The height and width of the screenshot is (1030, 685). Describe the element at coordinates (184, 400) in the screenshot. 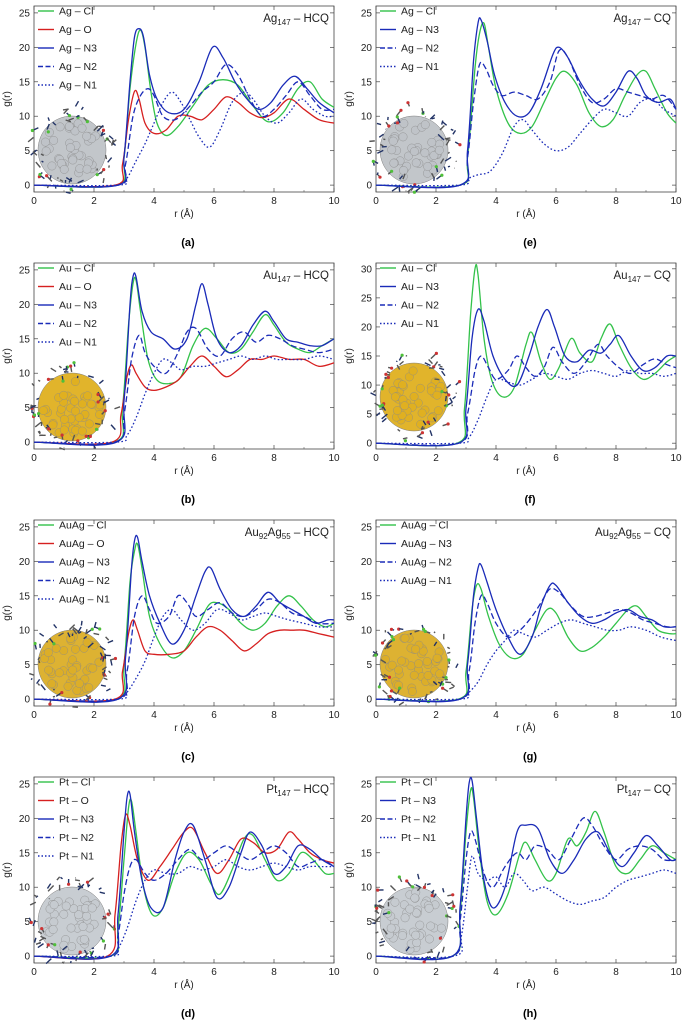

I see `series-line-o` at that location.